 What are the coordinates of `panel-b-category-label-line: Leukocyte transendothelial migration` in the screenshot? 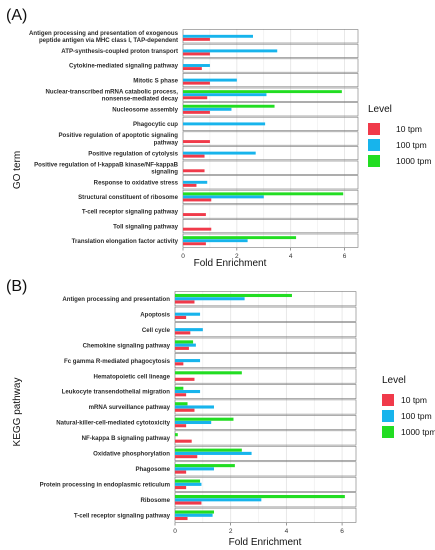 It's located at (116, 392).